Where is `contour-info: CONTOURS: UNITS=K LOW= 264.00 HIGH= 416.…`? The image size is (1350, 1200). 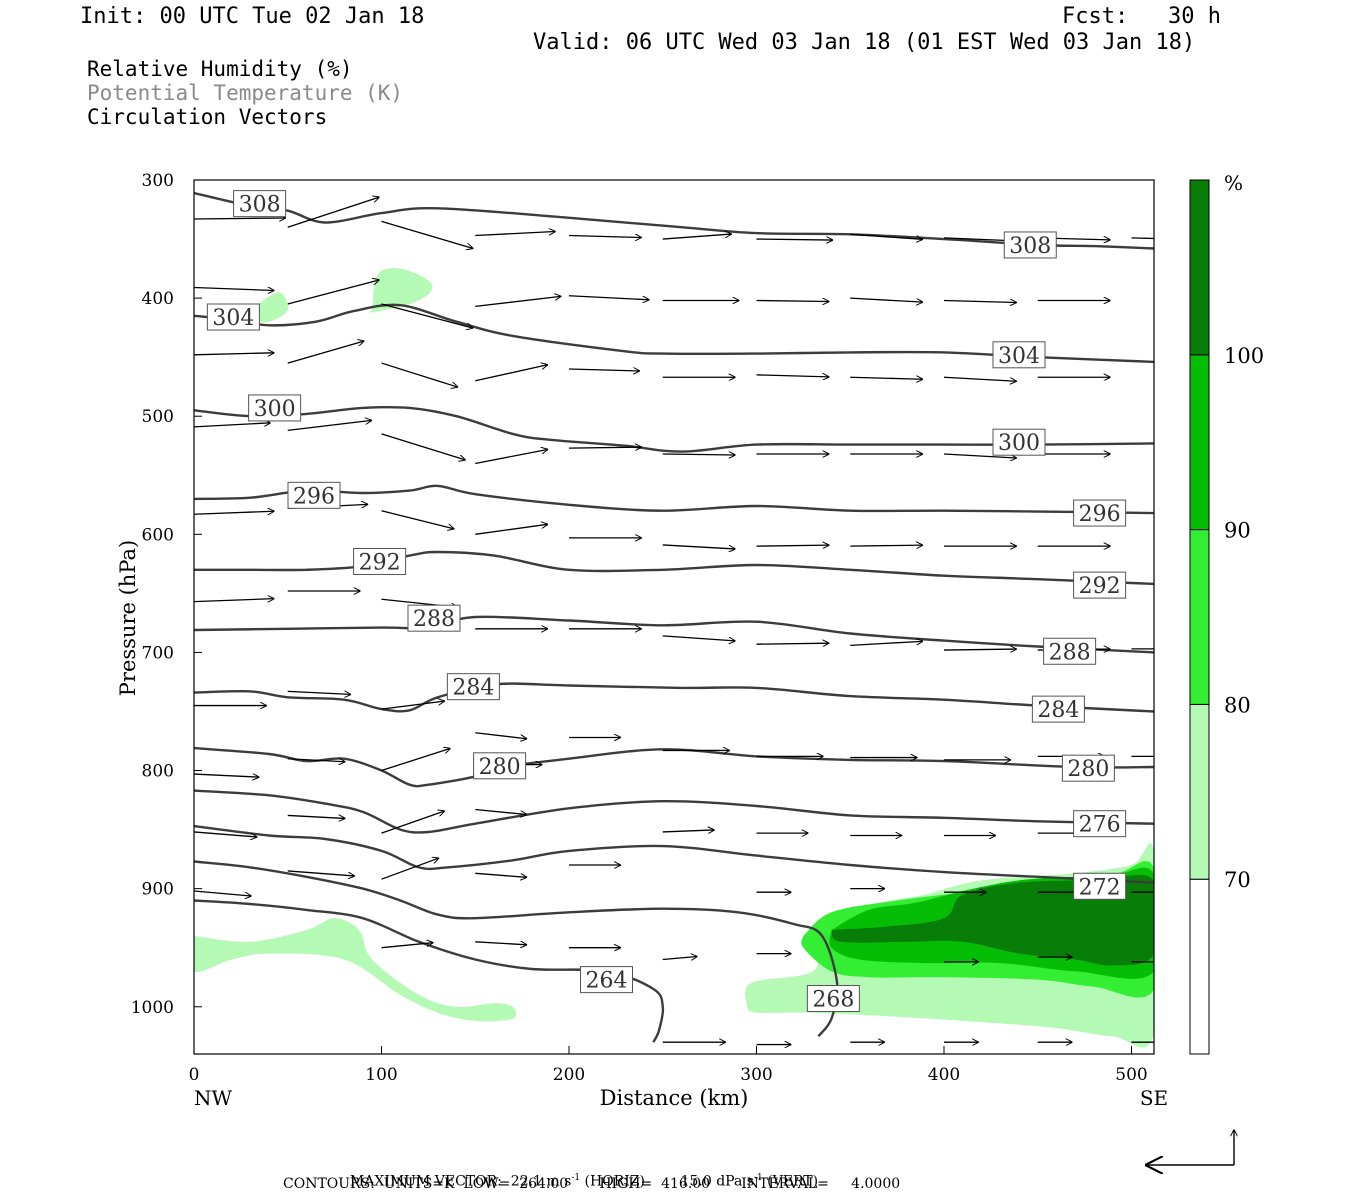
contour-info: CONTOURS: UNITS=K LOW= 264.00 HIGH= 416.… is located at coordinates (592, 1184).